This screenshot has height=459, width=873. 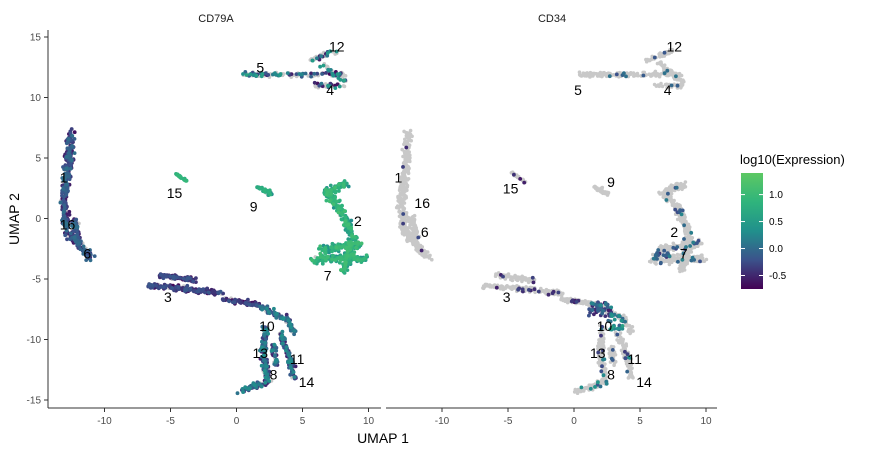 I want to click on y-tick-label: -15, so click(x=34, y=401).